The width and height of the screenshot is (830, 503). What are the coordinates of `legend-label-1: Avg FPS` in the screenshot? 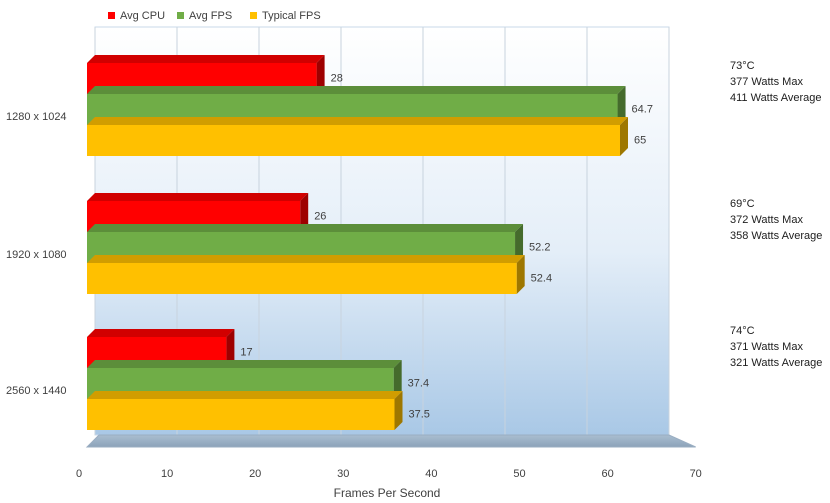 It's located at (210, 16).